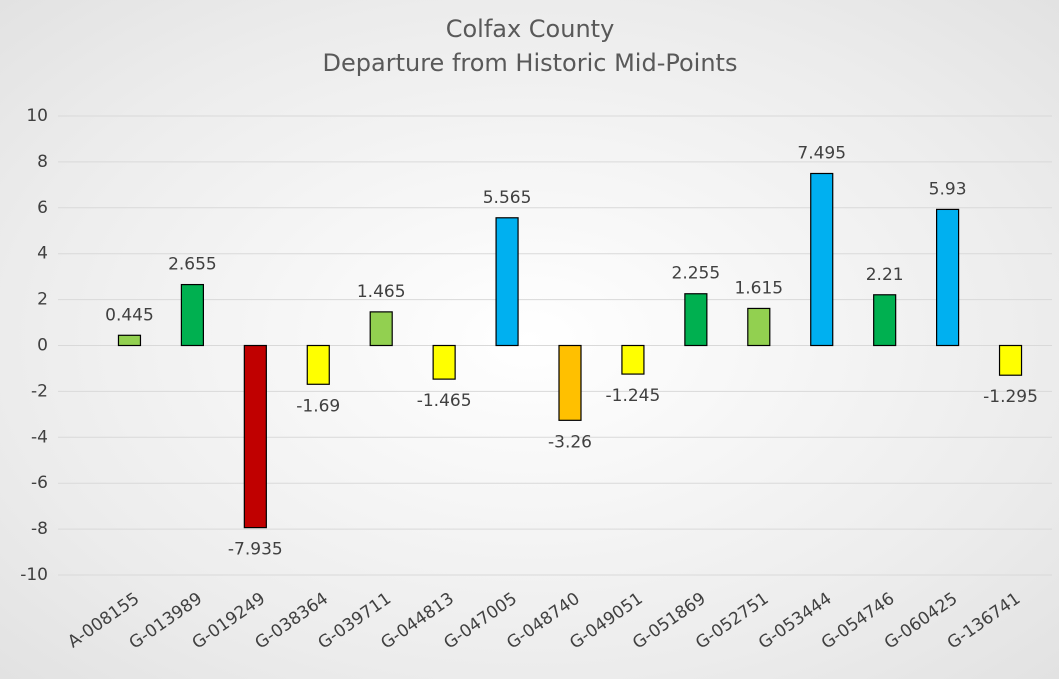  Describe the element at coordinates (1010, 397) in the screenshot. I see `data-label: -1.295` at that location.